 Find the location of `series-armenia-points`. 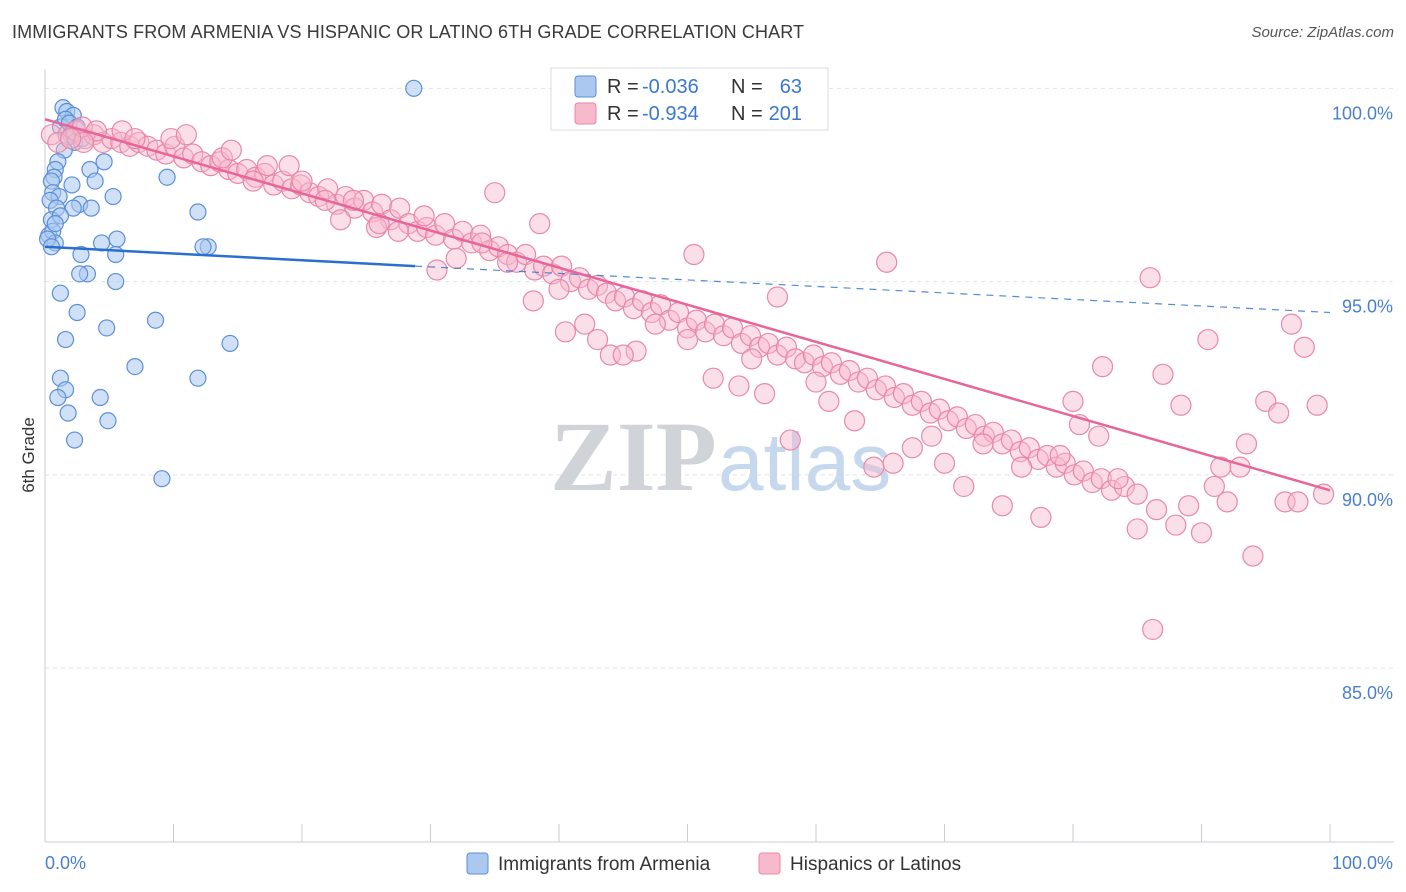

series-armenia-points is located at coordinates (230, 283).